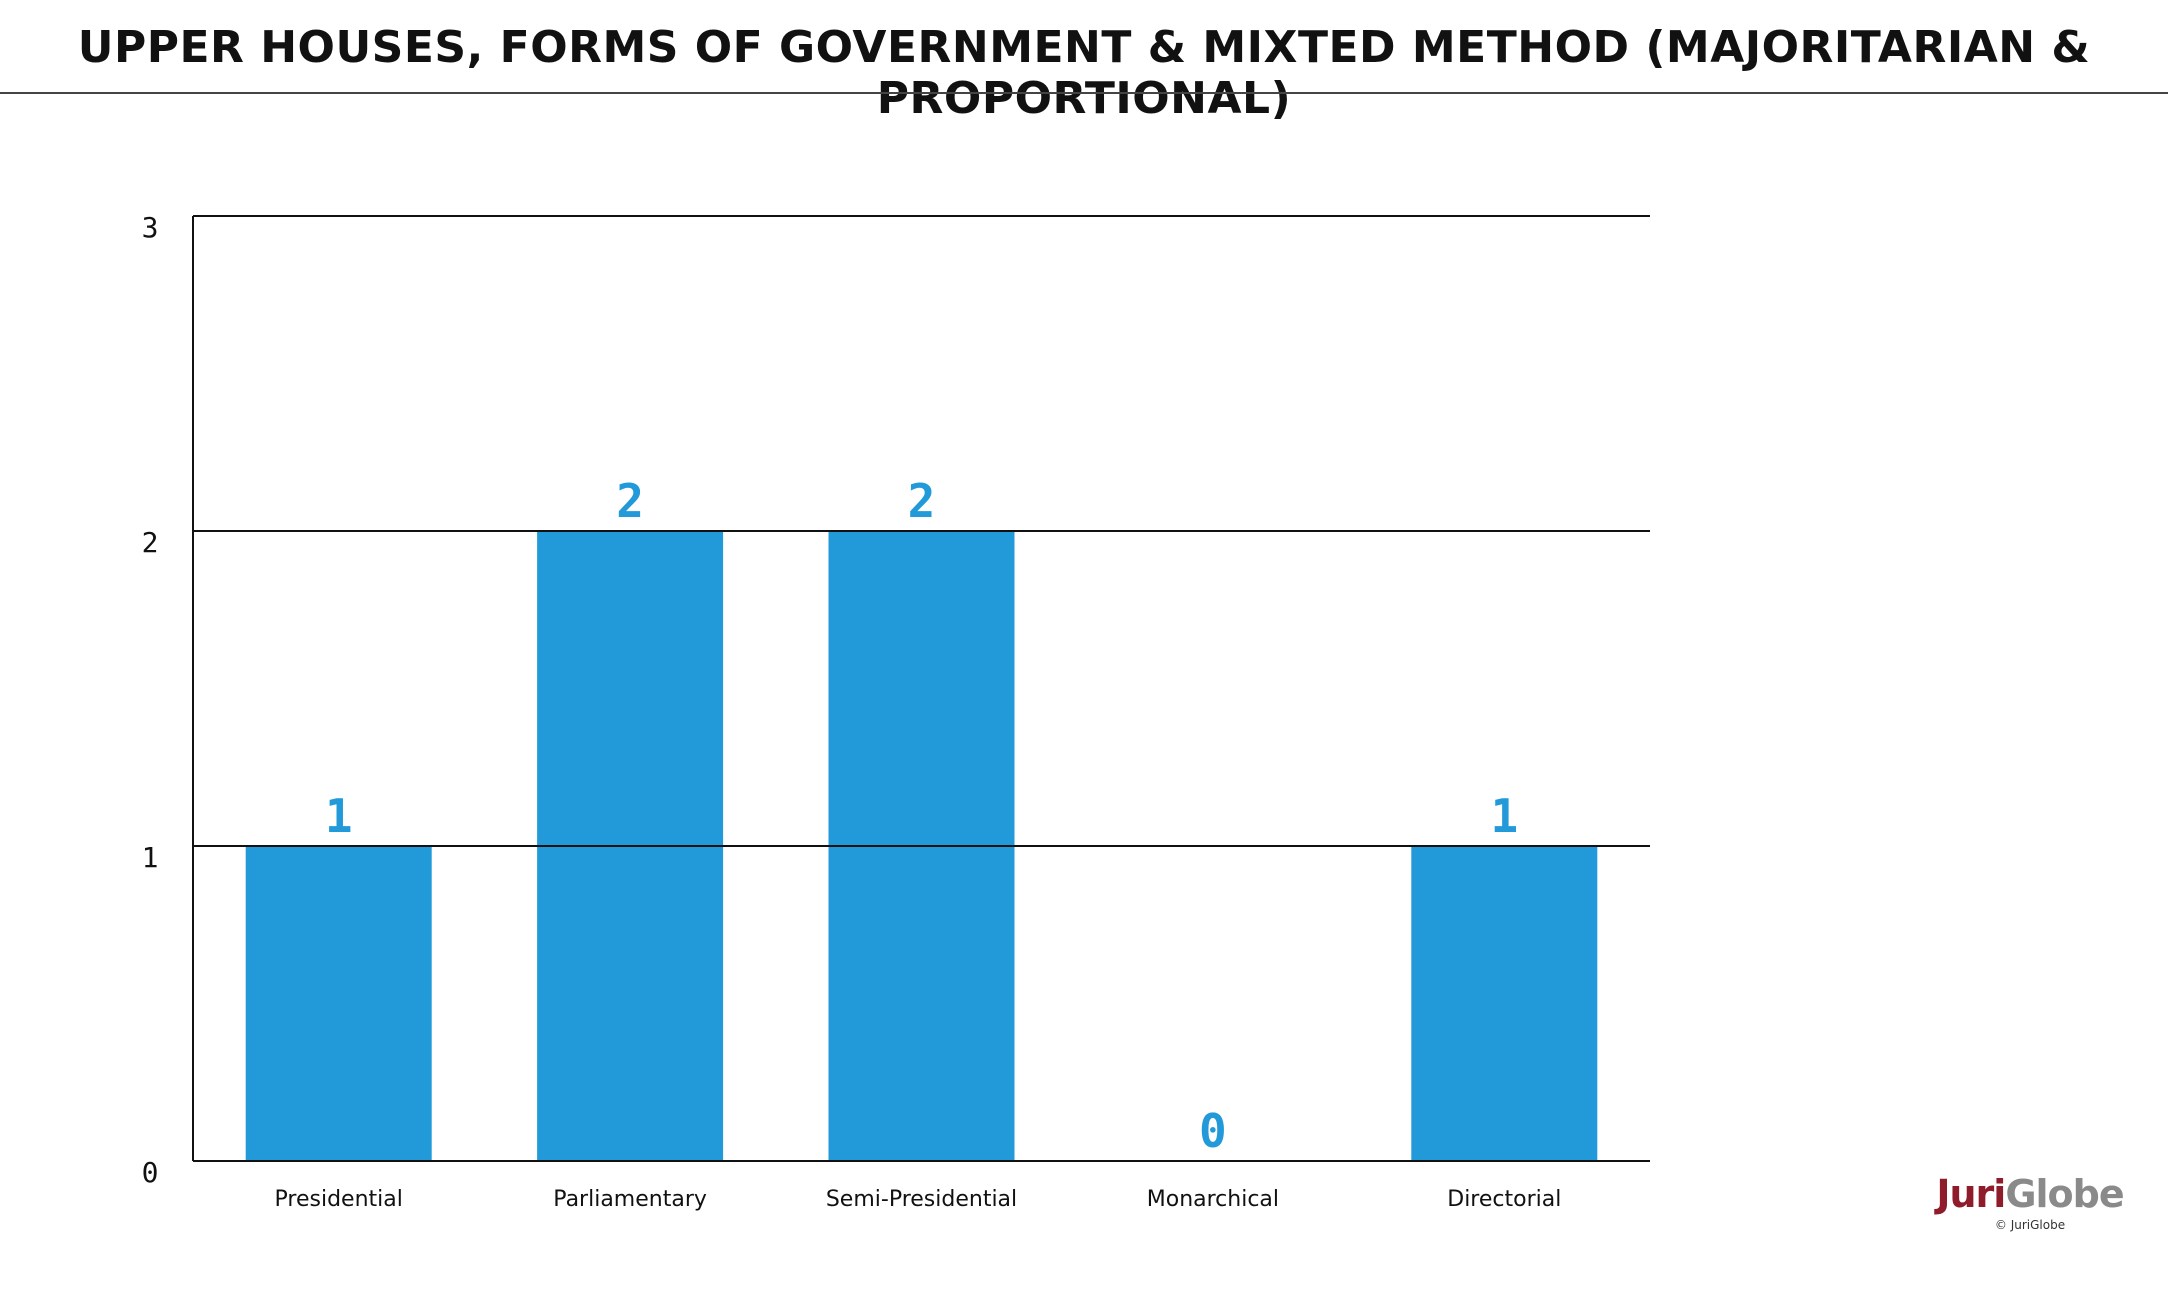  I want to click on logo-juri: Juri, so click(1971, 1194).